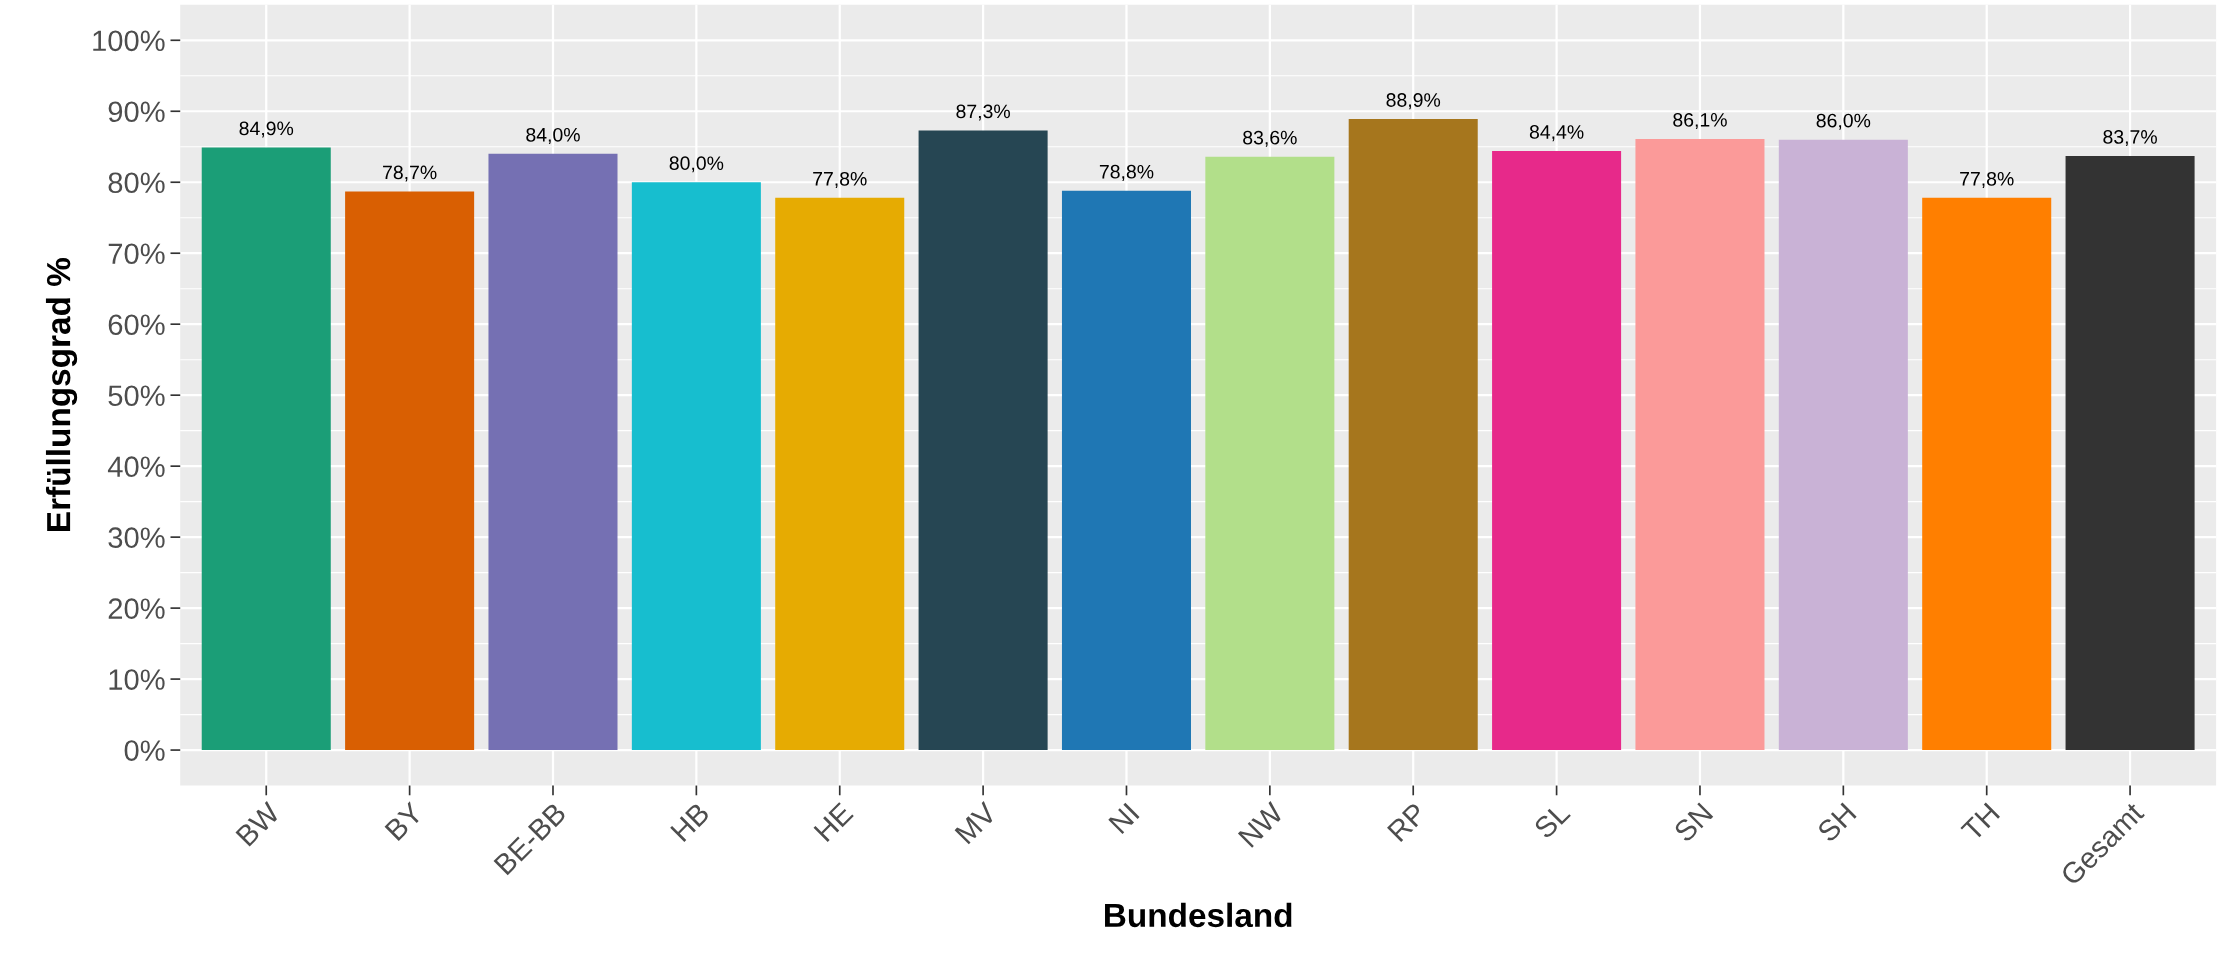  What do you see at coordinates (2130, 138) in the screenshot?
I see `data-label: 83,7%` at bounding box center [2130, 138].